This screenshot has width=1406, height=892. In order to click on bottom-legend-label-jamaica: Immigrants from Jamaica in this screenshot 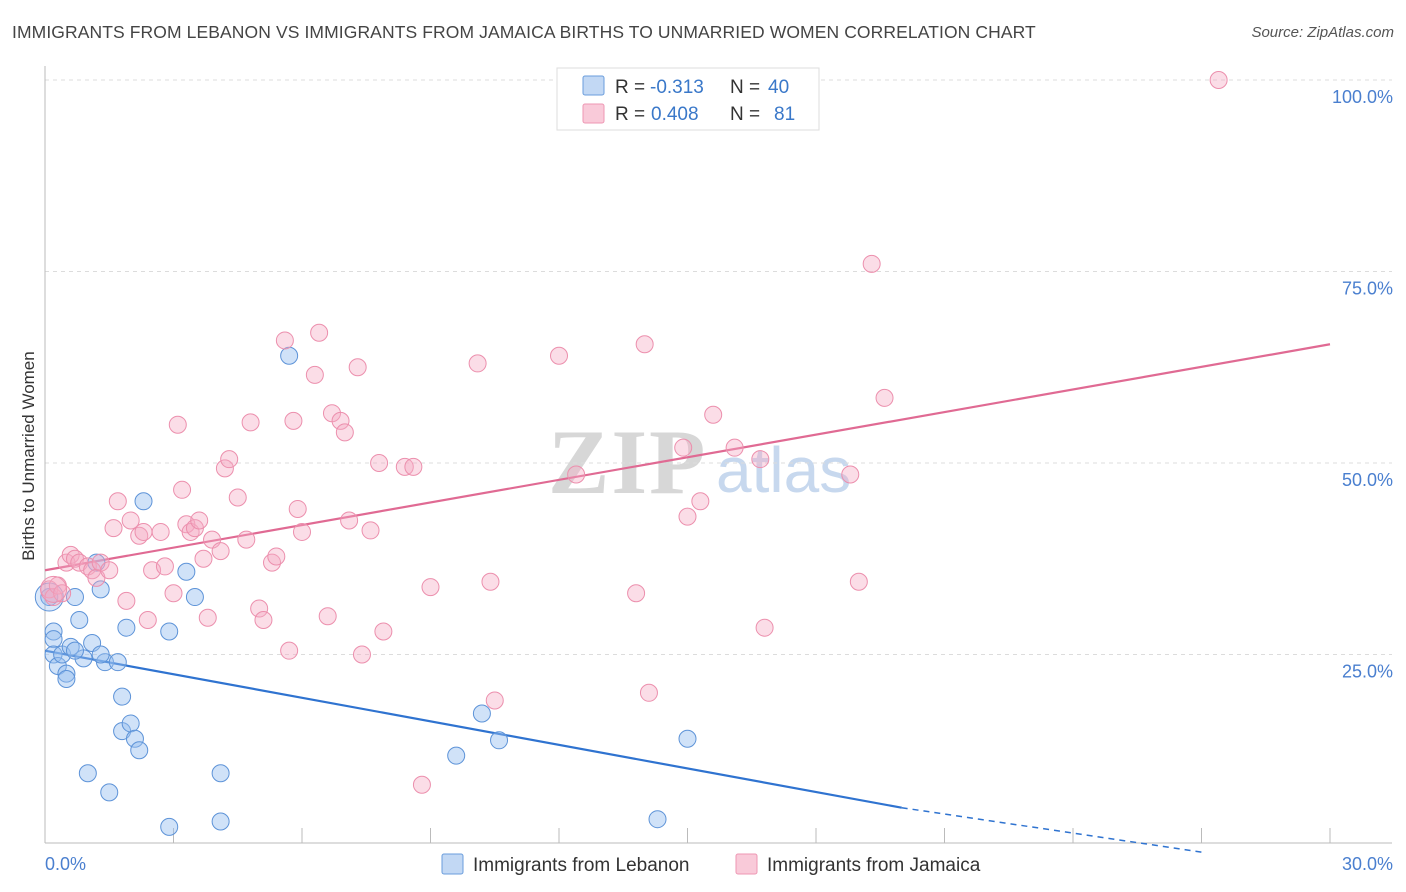, I will do `click(874, 865)`.